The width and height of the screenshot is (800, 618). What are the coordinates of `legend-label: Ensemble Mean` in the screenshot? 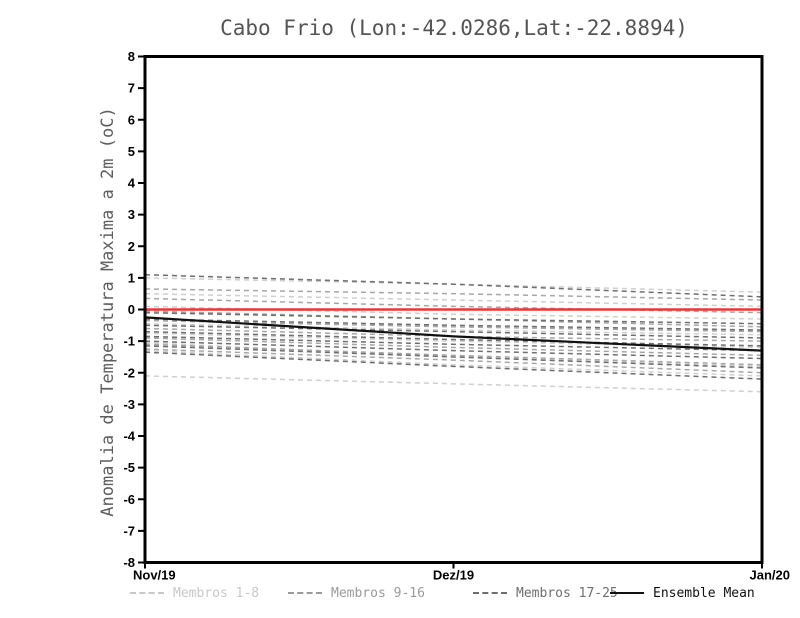 It's located at (704, 593).